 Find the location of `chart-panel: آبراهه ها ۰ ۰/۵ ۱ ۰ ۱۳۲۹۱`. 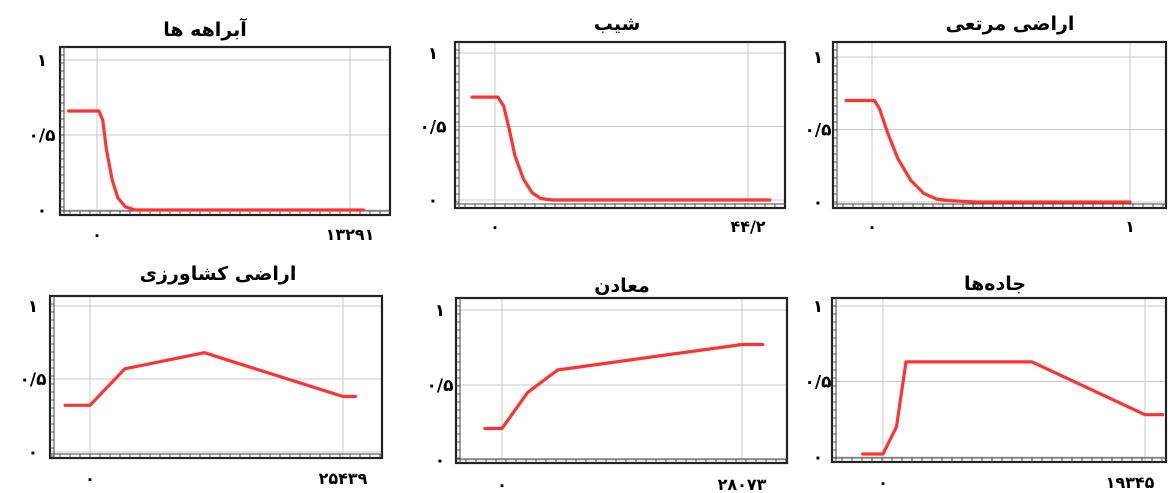

chart-panel: آبراهه ها ۰ ۰/۵ ۱ ۰ ۱۳۲۹۱ is located at coordinates (210, 130).